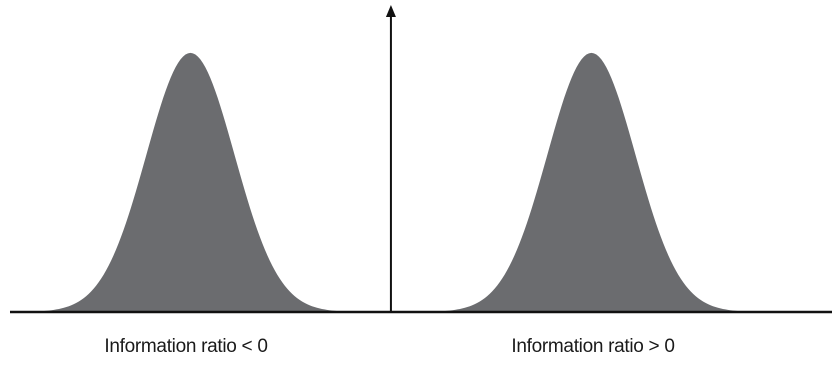 The height and width of the screenshot is (365, 832). What do you see at coordinates (593, 346) in the screenshot?
I see `right-distribution-label: Information ratio > 0` at bounding box center [593, 346].